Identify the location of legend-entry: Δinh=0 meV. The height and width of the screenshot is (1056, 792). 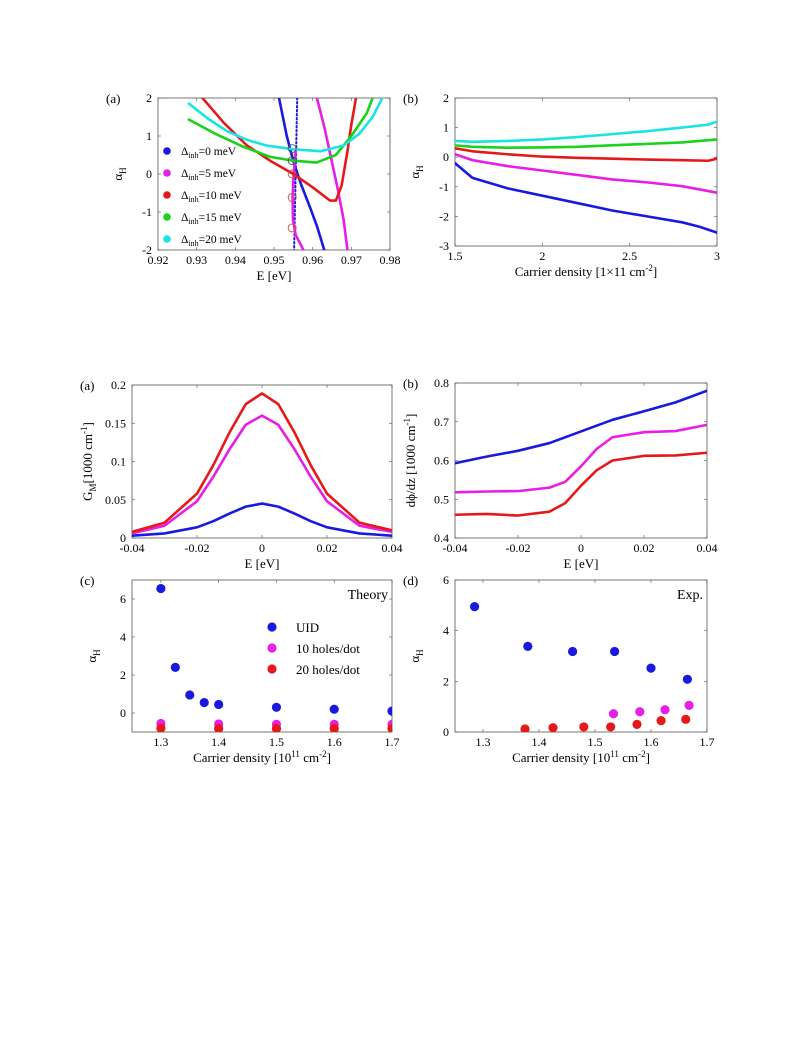
(209, 153).